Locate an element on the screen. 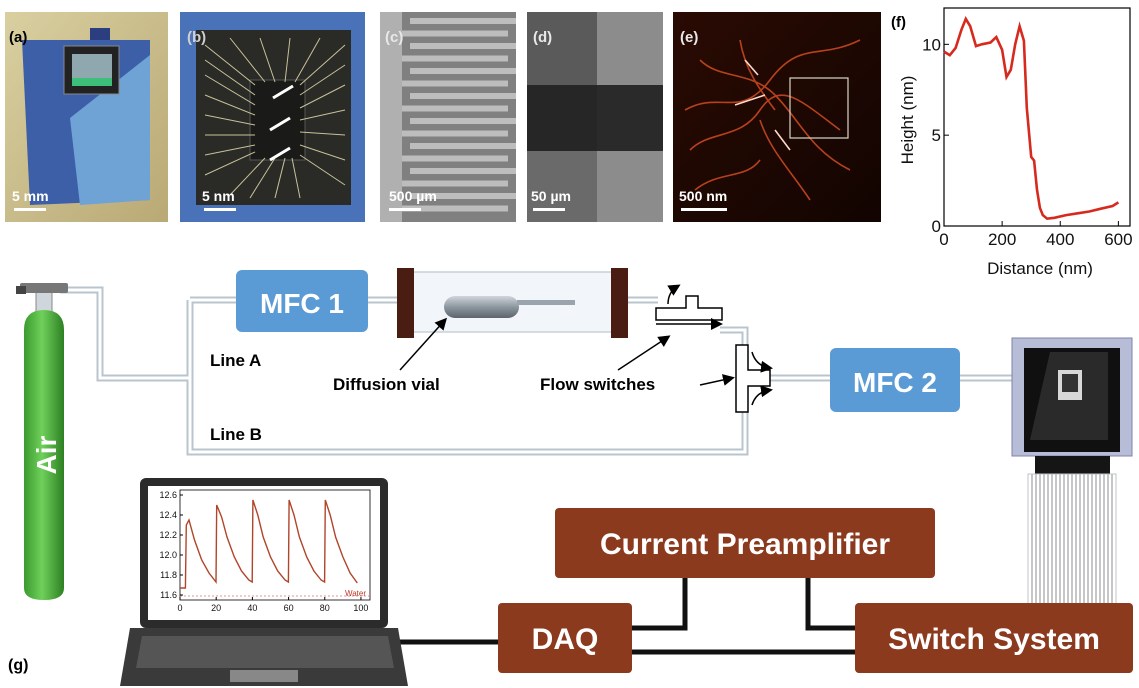 The width and height of the screenshot is (1139, 688). daq-box: DAQ is located at coordinates (565, 638).